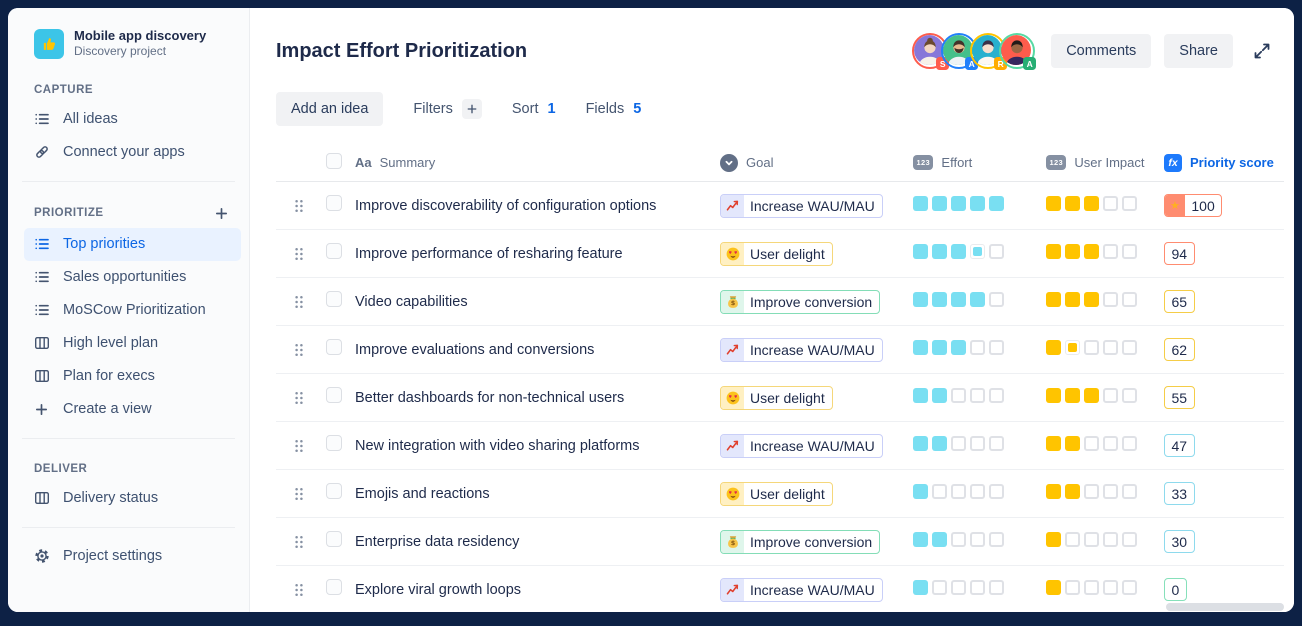  I want to click on idea-summary: Improve evaluations and conversions, so click(475, 349).